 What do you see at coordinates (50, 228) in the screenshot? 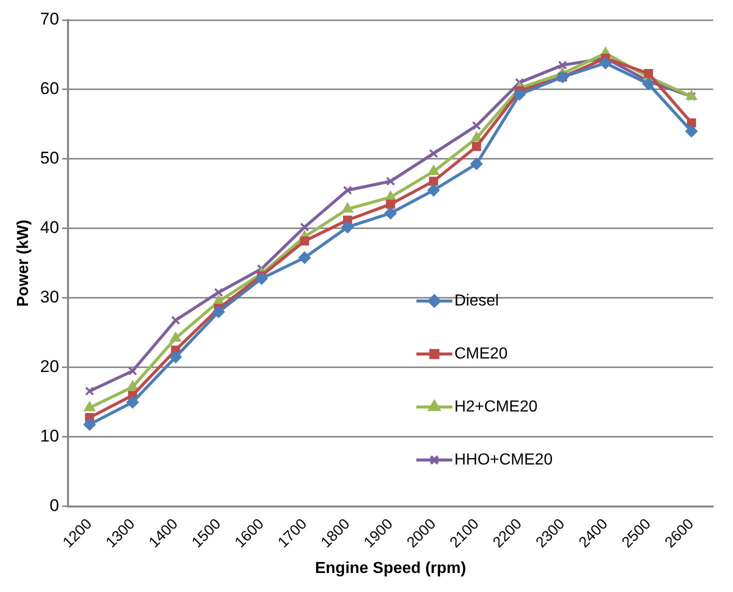
I see `y-tick-label: 40` at bounding box center [50, 228].